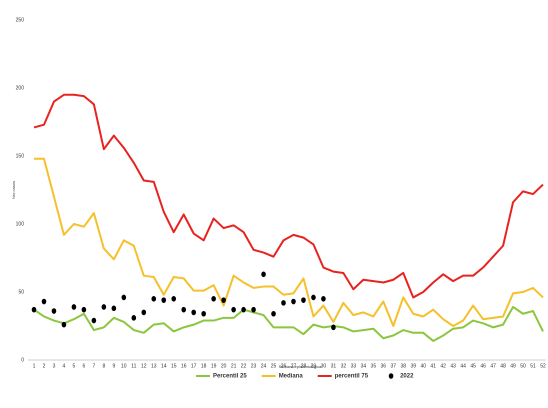 The image size is (548, 408). What do you see at coordinates (103, 366) in the screenshot?
I see `x-tick-label: 8` at bounding box center [103, 366].